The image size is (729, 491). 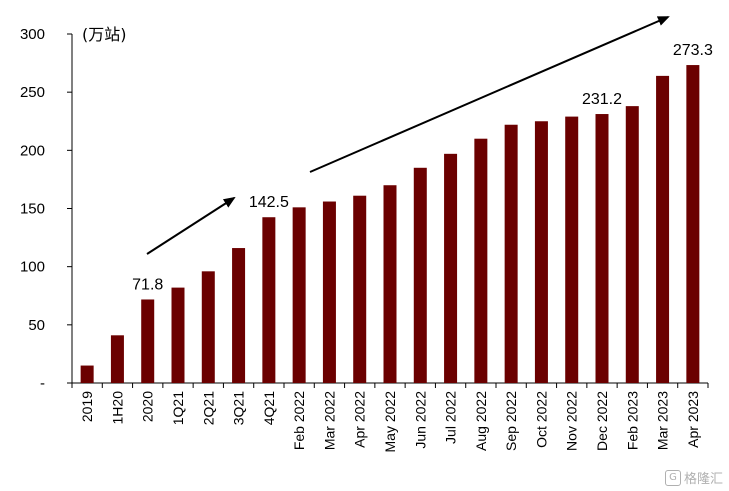 I want to click on y-tick-label: 250, so click(x=32, y=92).